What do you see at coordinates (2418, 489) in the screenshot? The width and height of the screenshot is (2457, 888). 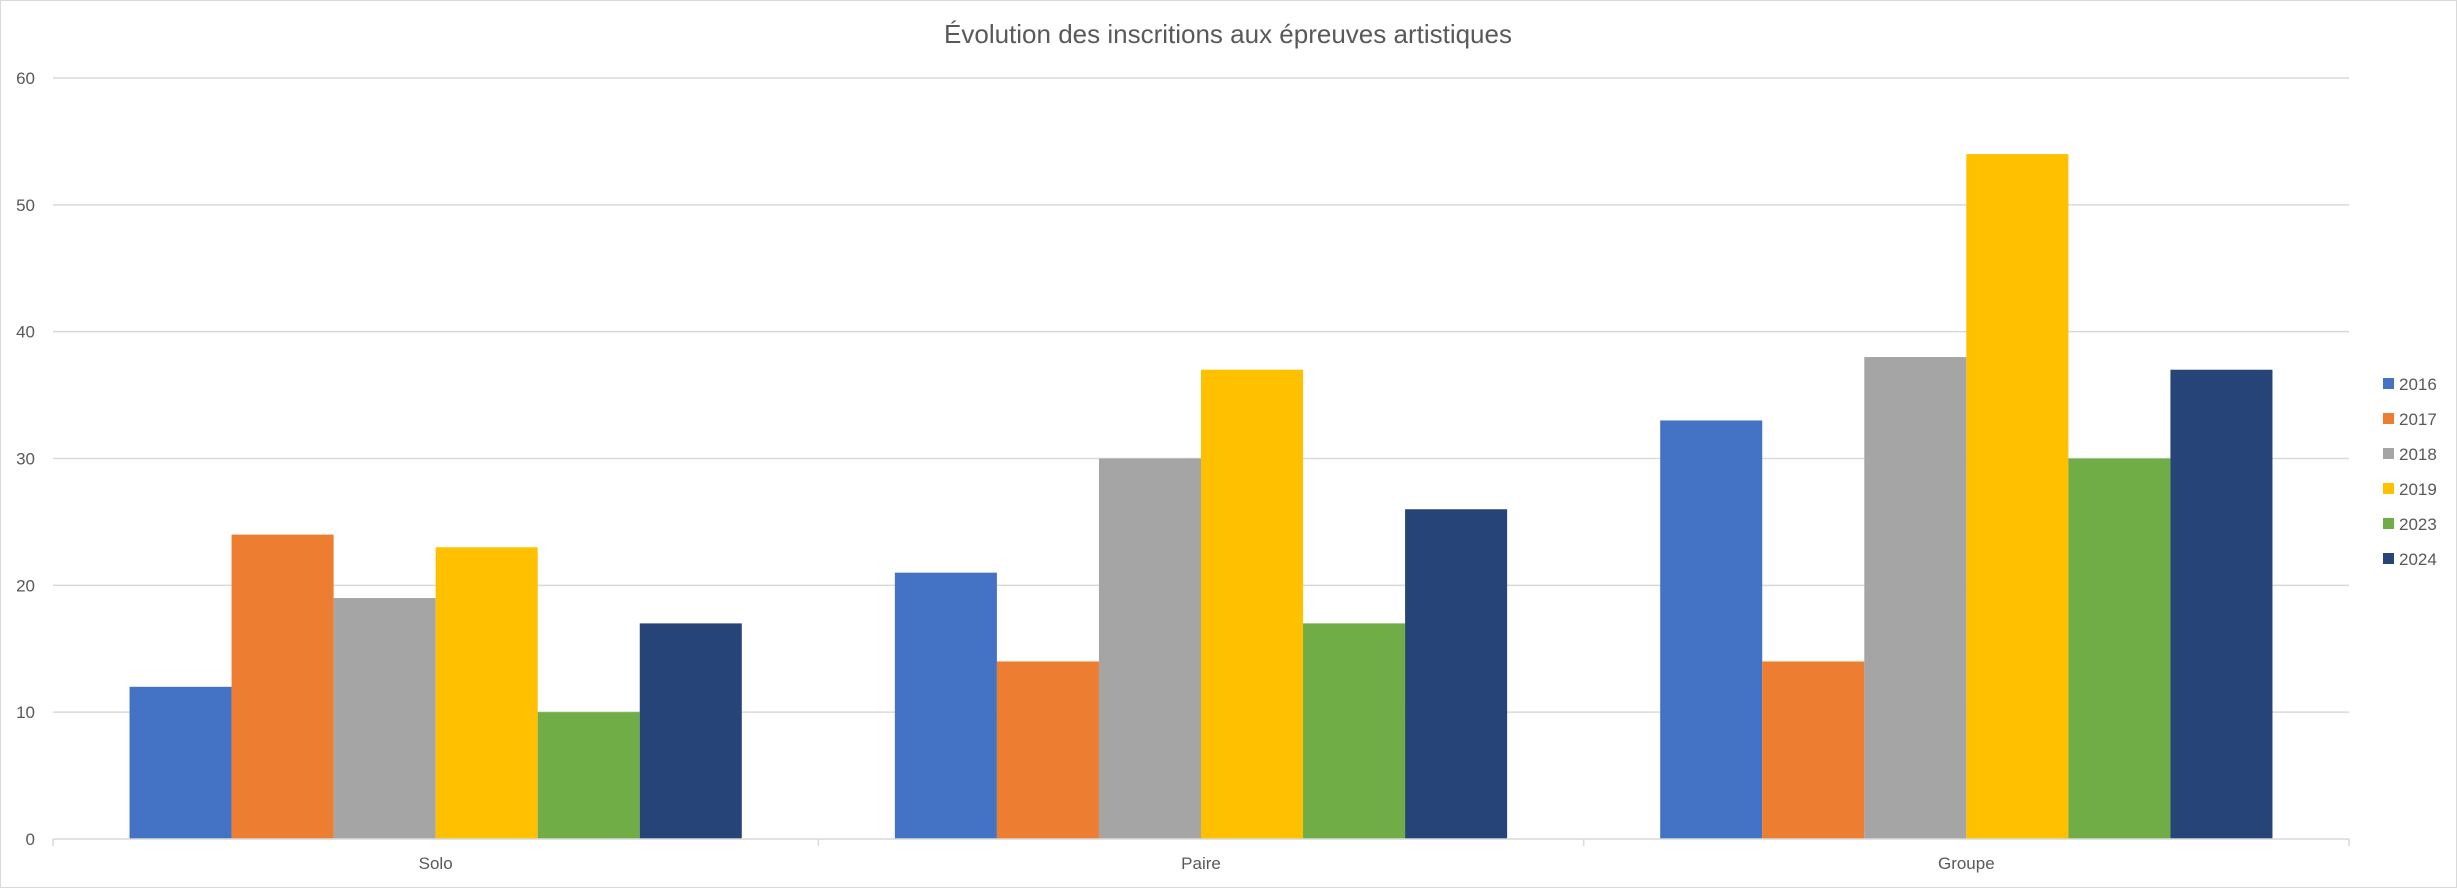 I see `legend-label: 2019` at bounding box center [2418, 489].